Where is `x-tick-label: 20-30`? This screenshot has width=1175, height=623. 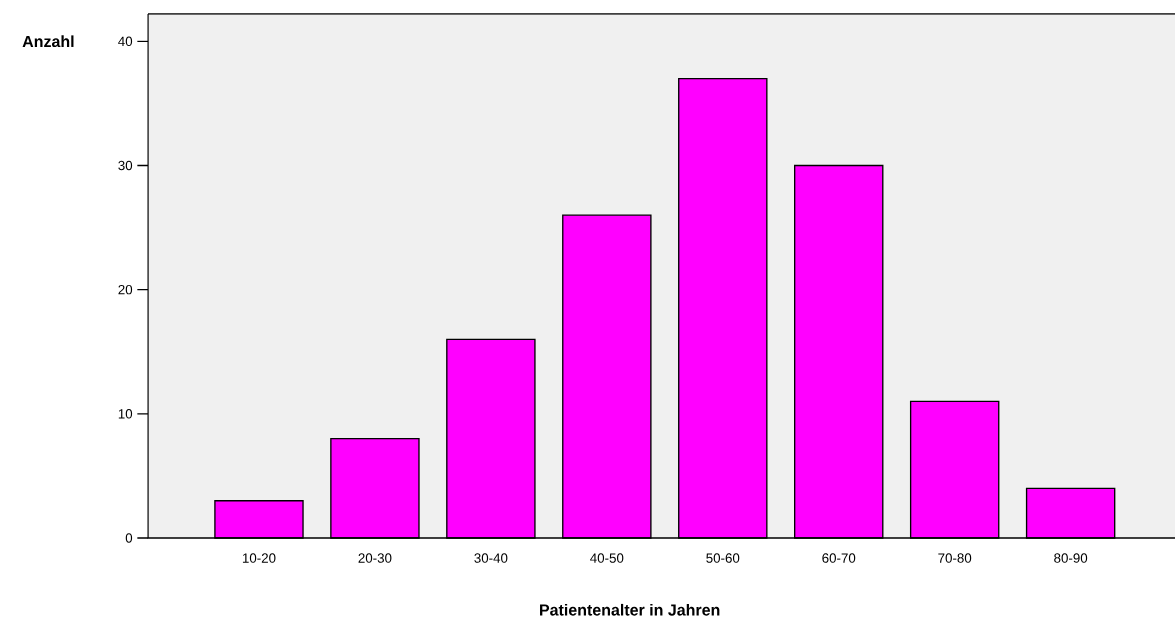
x-tick-label: 20-30 is located at coordinates (375, 558).